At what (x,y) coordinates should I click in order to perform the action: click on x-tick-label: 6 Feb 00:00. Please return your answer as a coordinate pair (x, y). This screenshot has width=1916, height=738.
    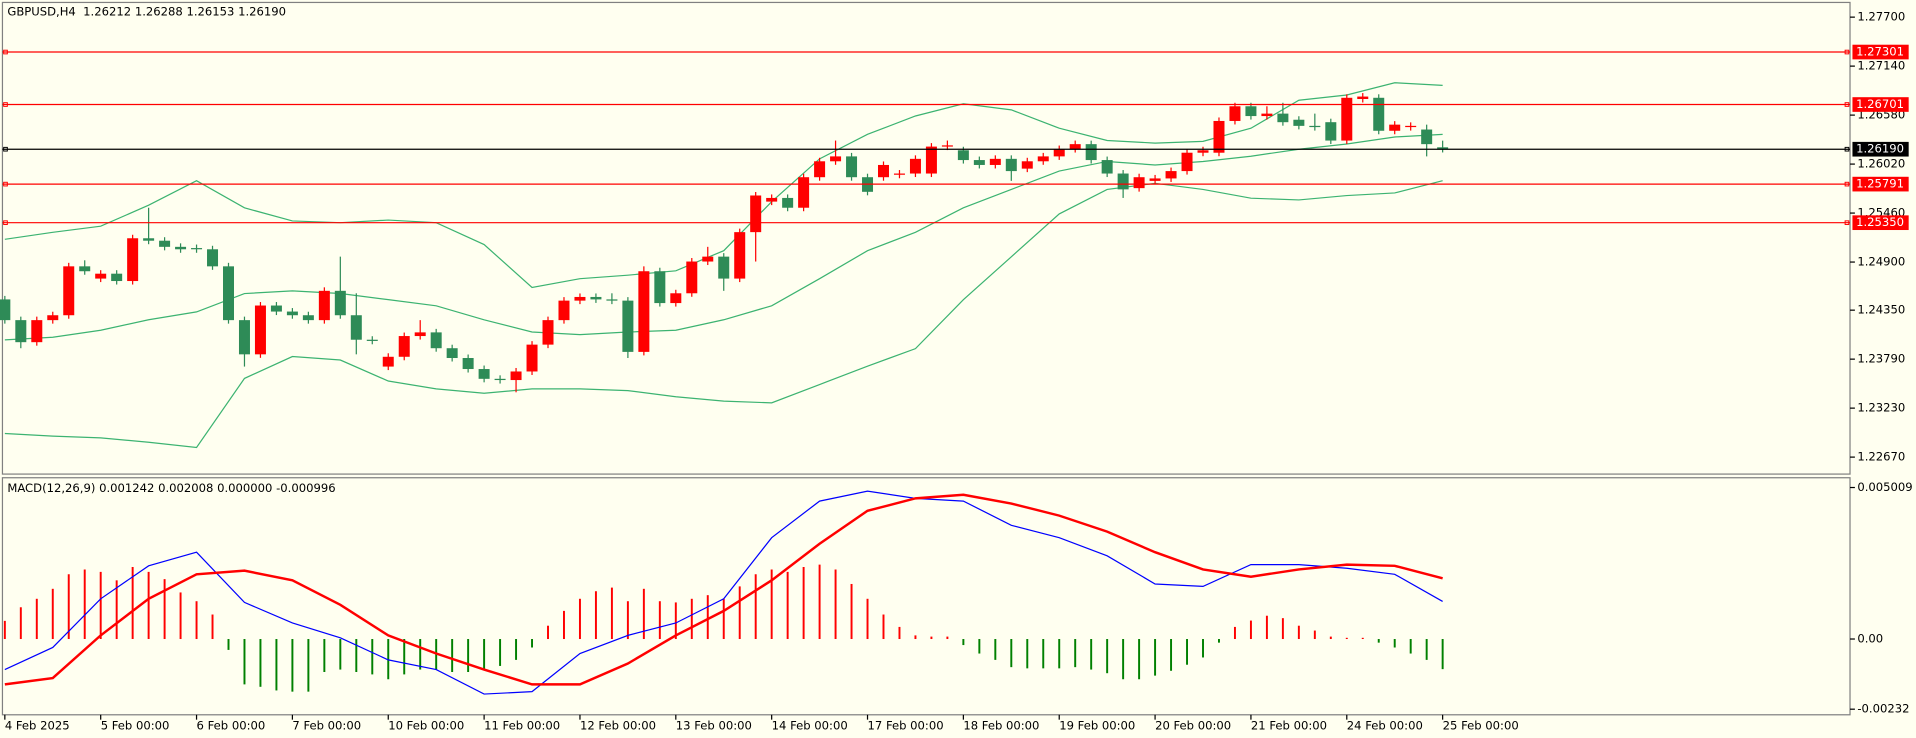
    Looking at the image, I should click on (231, 725).